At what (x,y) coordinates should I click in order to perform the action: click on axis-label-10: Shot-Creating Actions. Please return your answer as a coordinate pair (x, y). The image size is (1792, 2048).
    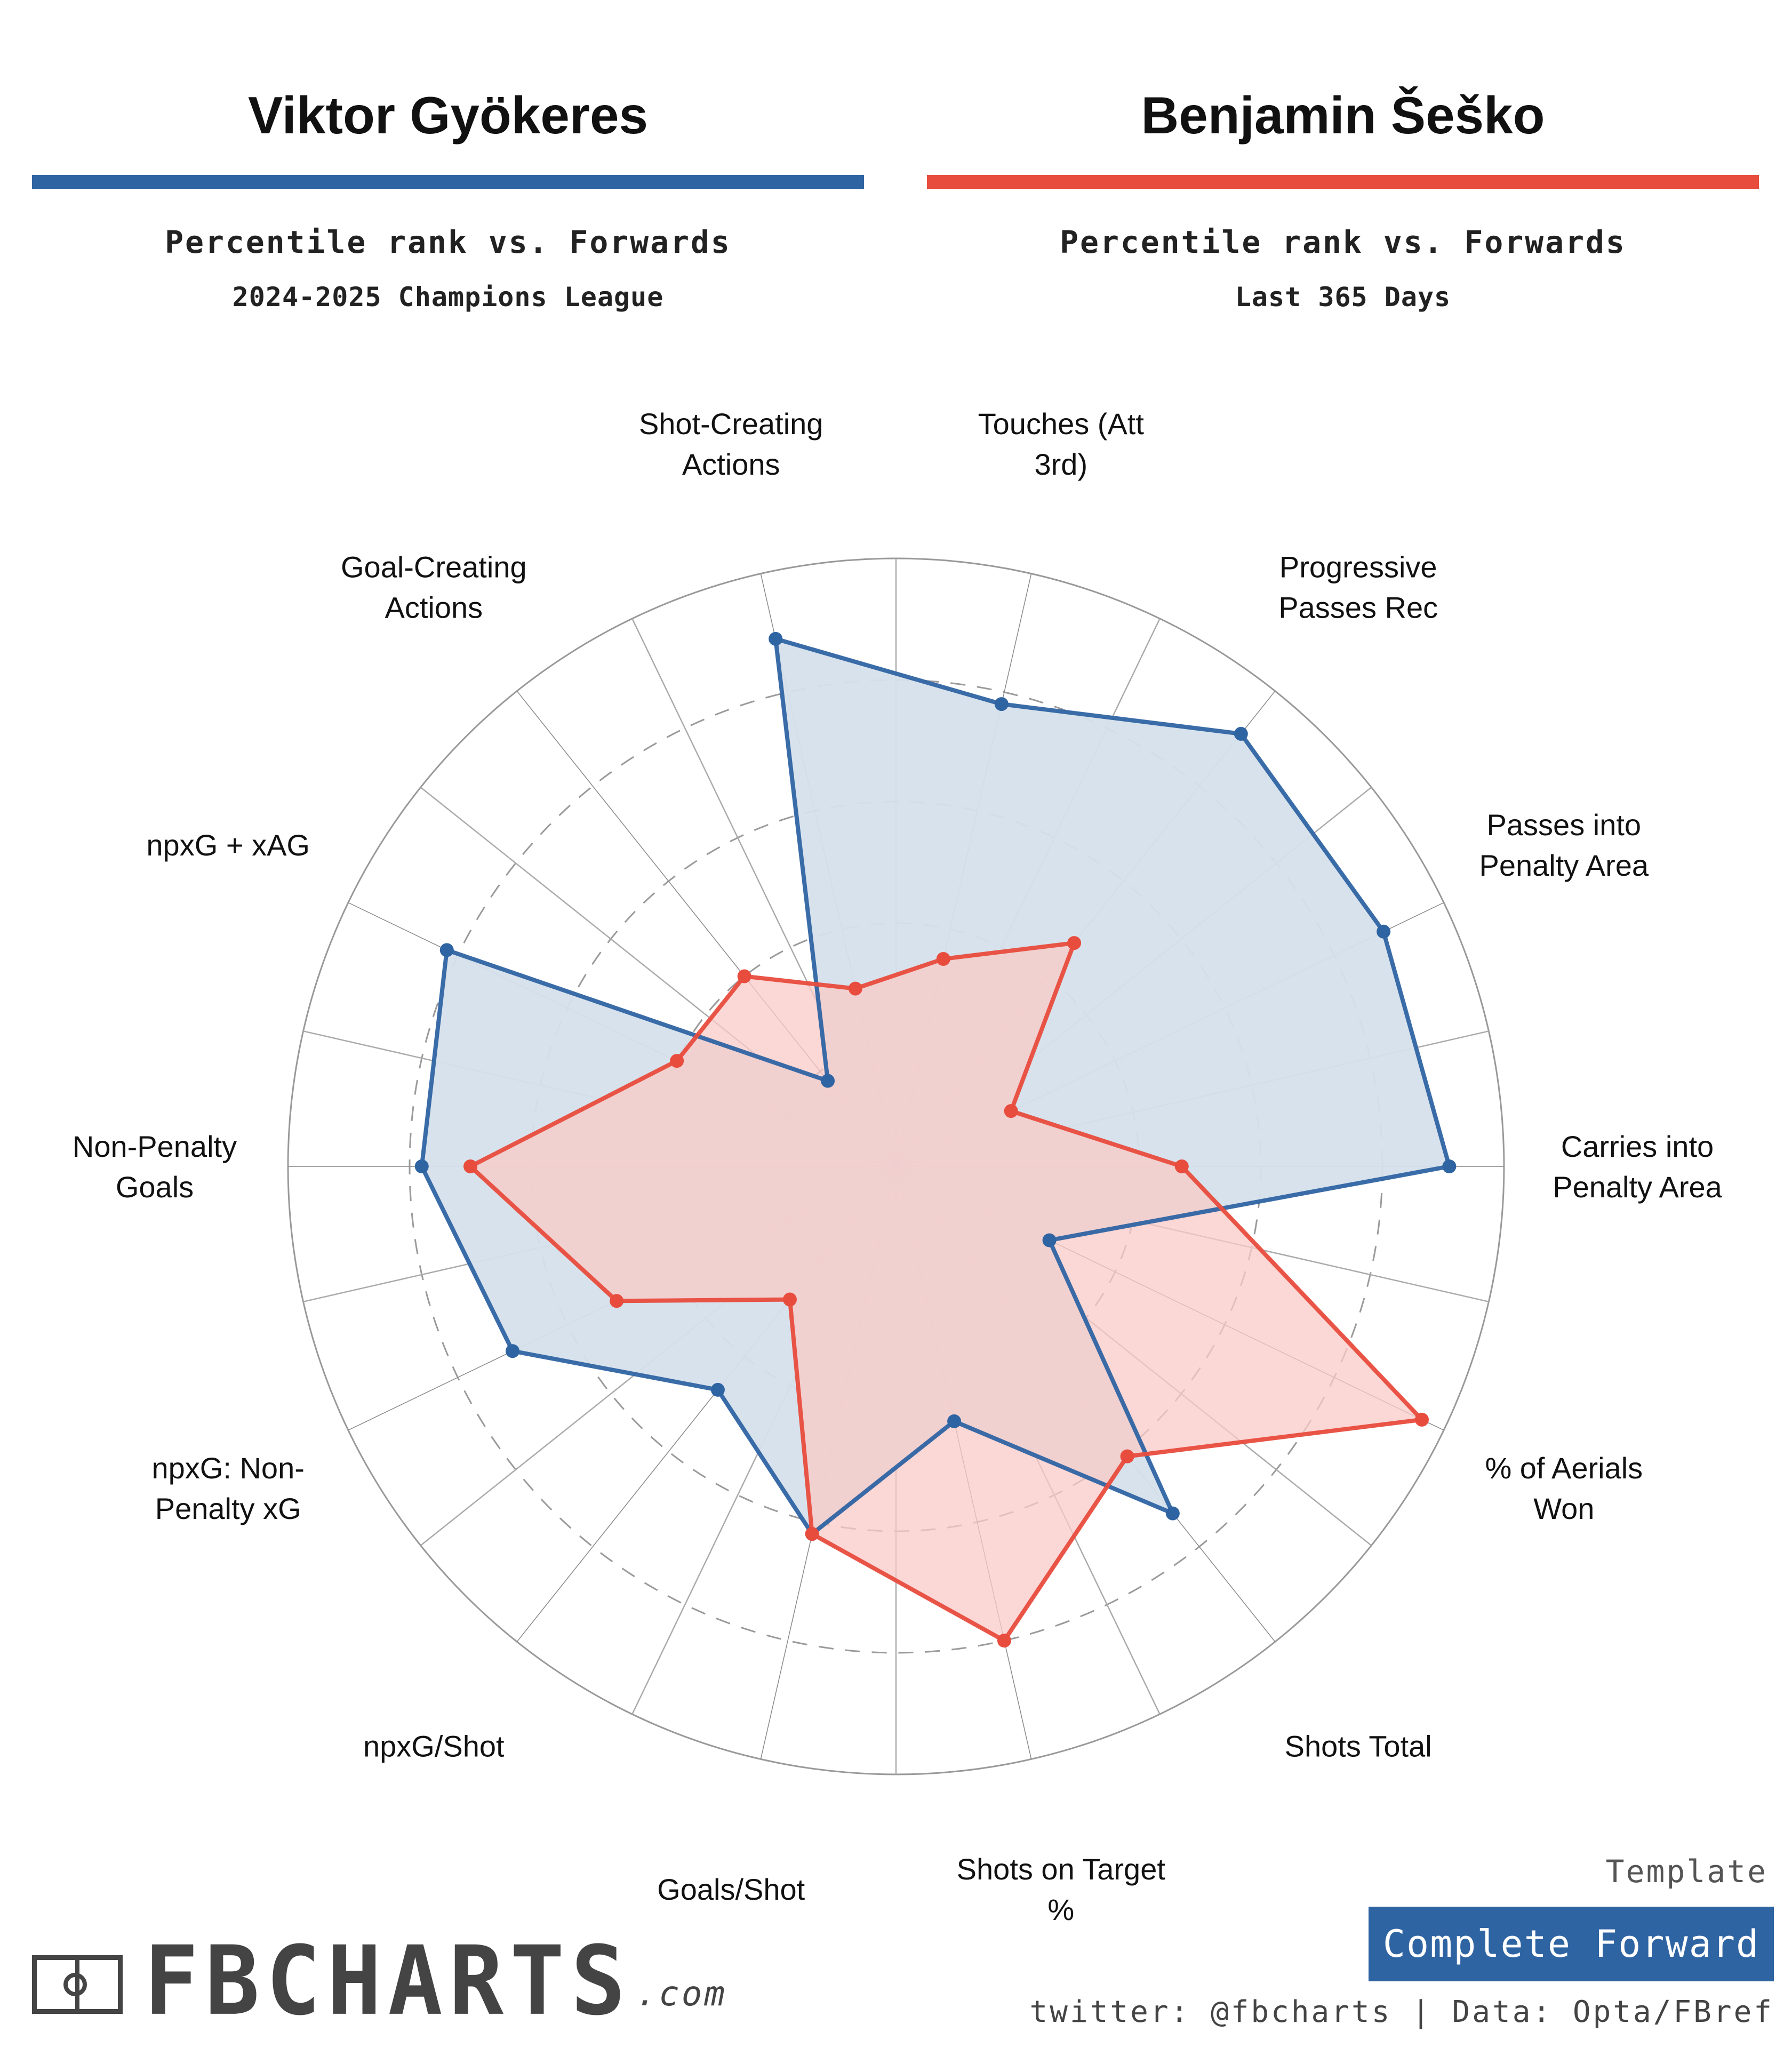
    Looking at the image, I should click on (731, 444).